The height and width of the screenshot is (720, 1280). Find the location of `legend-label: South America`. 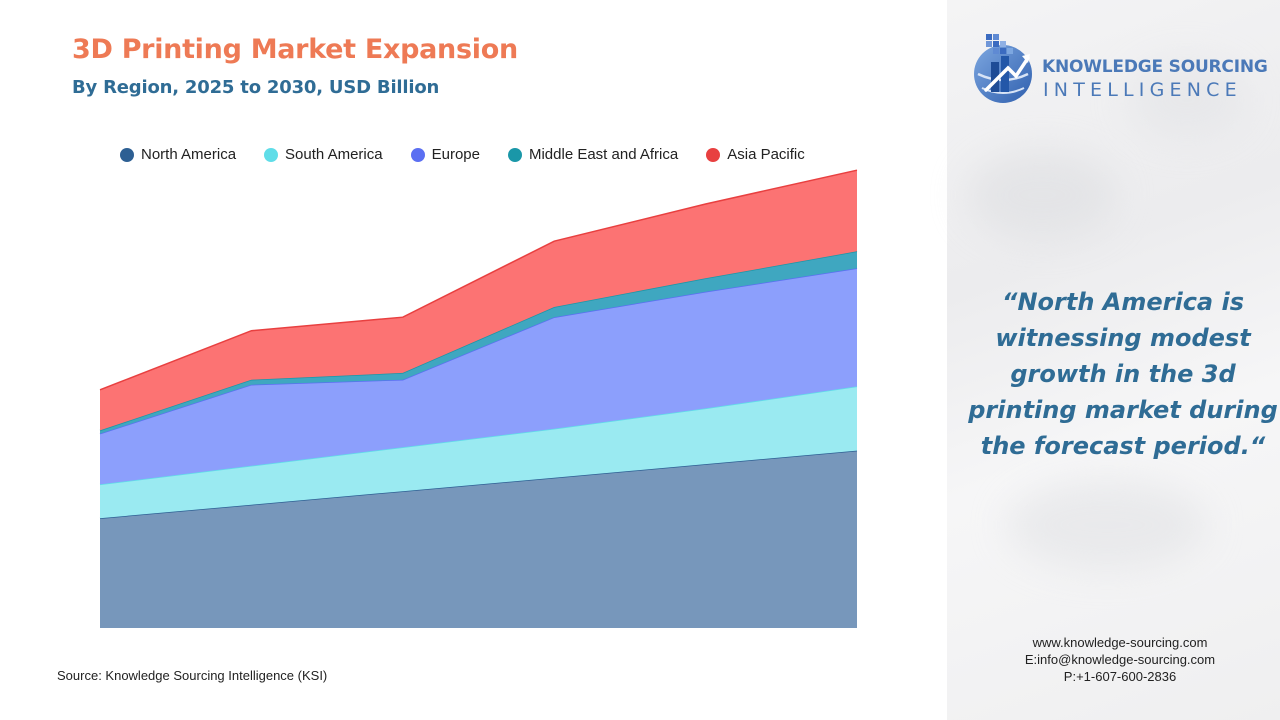

legend-label: South America is located at coordinates (334, 154).